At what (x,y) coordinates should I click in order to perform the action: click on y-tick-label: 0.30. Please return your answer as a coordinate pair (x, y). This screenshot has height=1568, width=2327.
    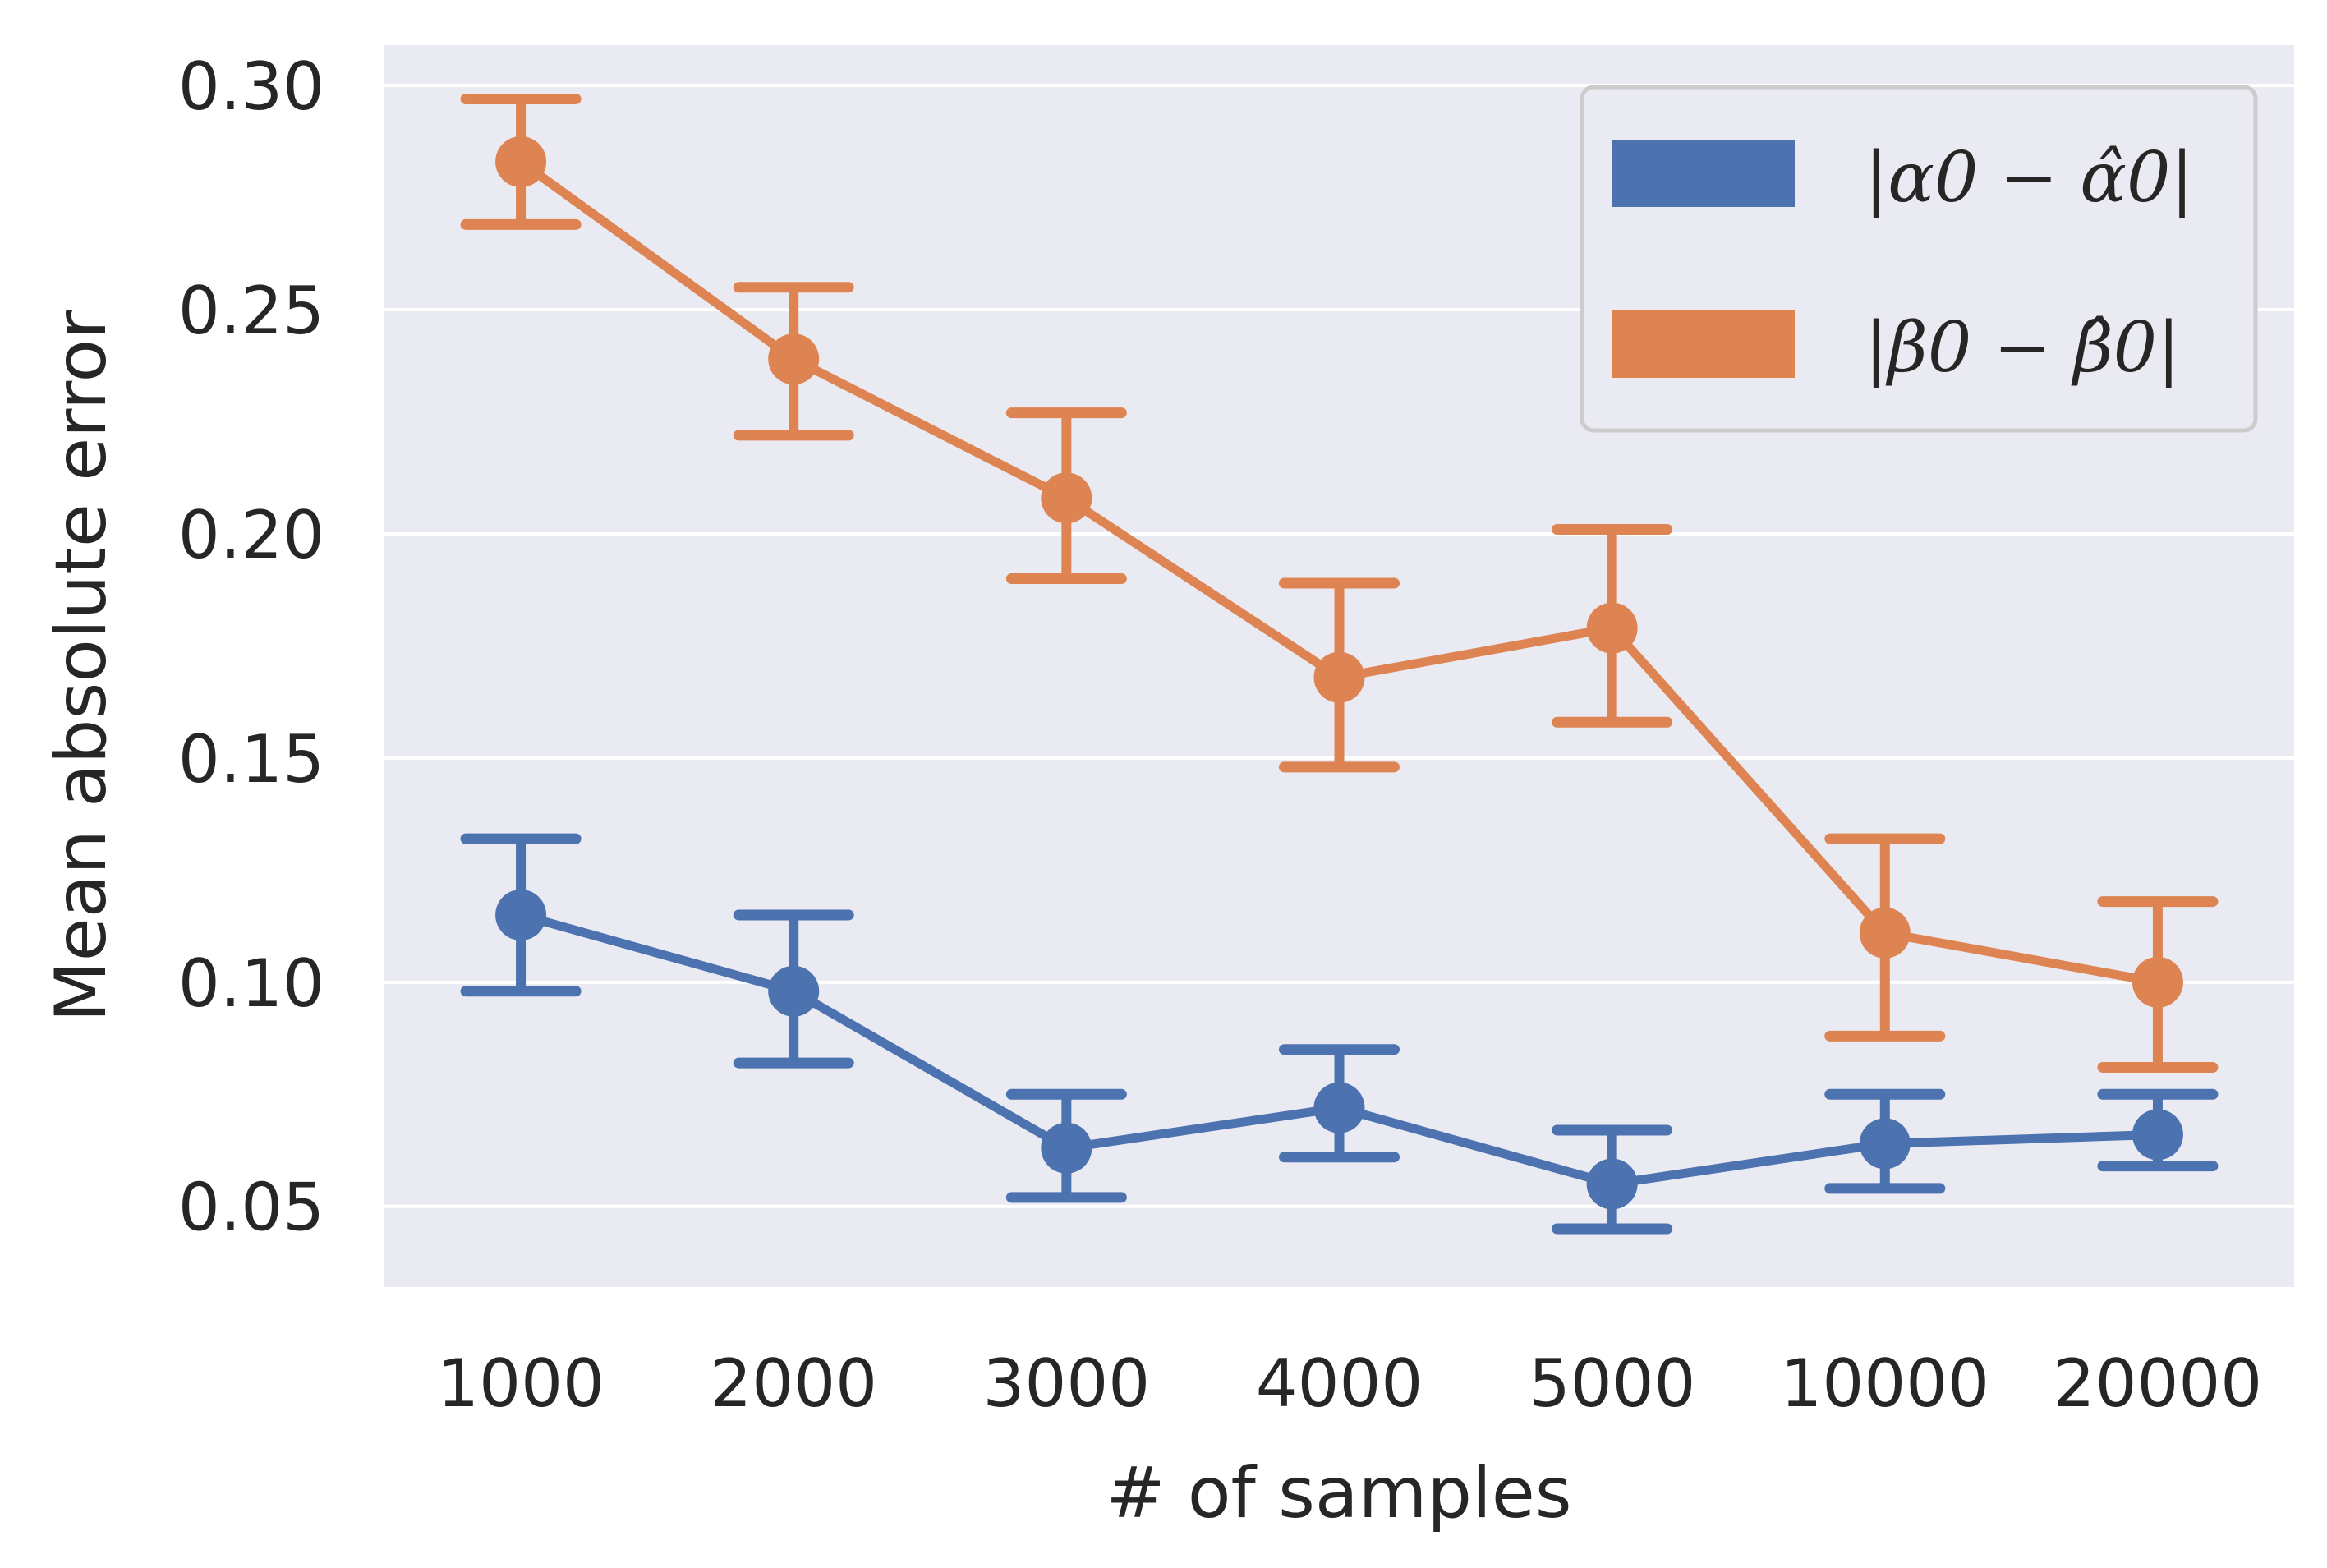
    Looking at the image, I should click on (251, 87).